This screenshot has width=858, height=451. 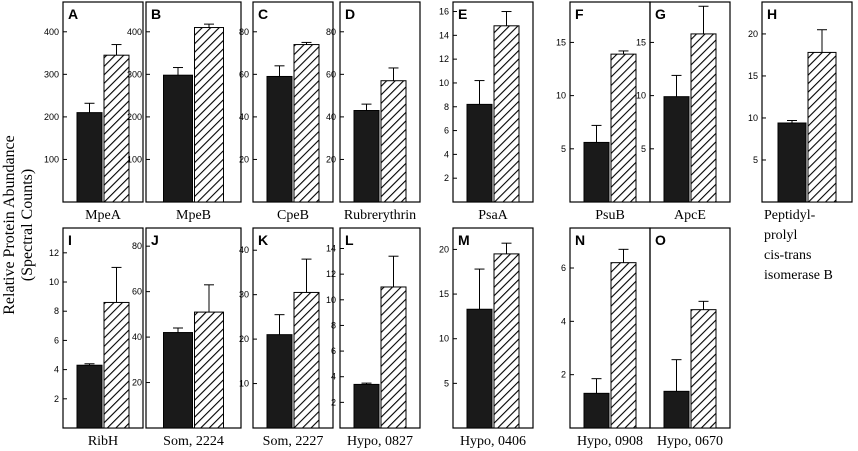 I want to click on panel-letter: L, so click(x=349, y=240).